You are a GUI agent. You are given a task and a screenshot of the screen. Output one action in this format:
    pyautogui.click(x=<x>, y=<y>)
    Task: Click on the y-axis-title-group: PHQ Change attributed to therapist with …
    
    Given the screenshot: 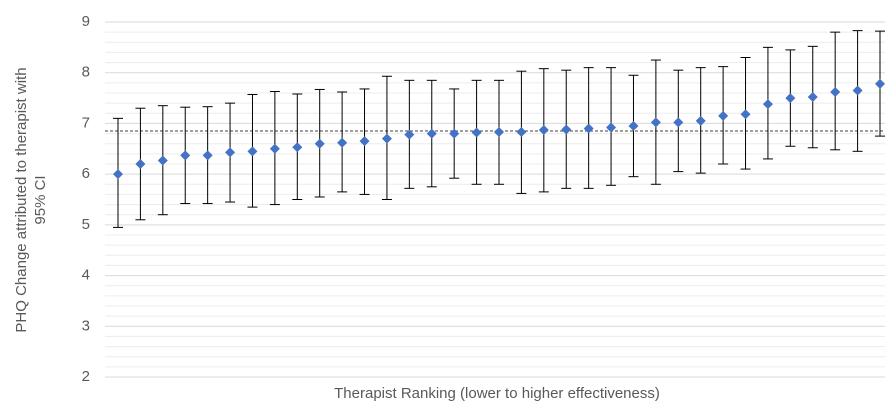 What is the action you would take?
    pyautogui.click(x=31, y=199)
    